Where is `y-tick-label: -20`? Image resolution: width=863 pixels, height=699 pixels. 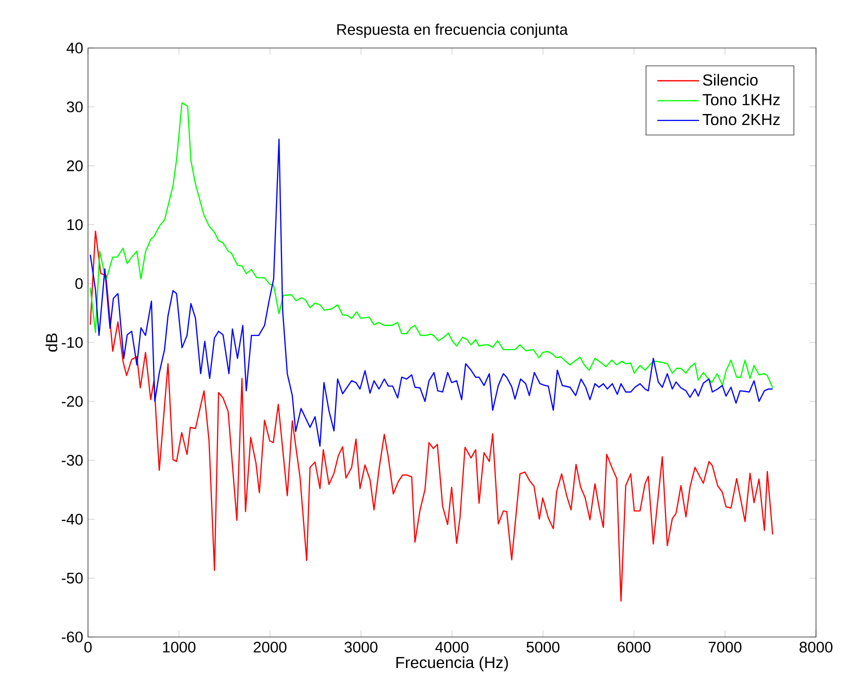 y-tick-label: -20 is located at coordinates (72, 401).